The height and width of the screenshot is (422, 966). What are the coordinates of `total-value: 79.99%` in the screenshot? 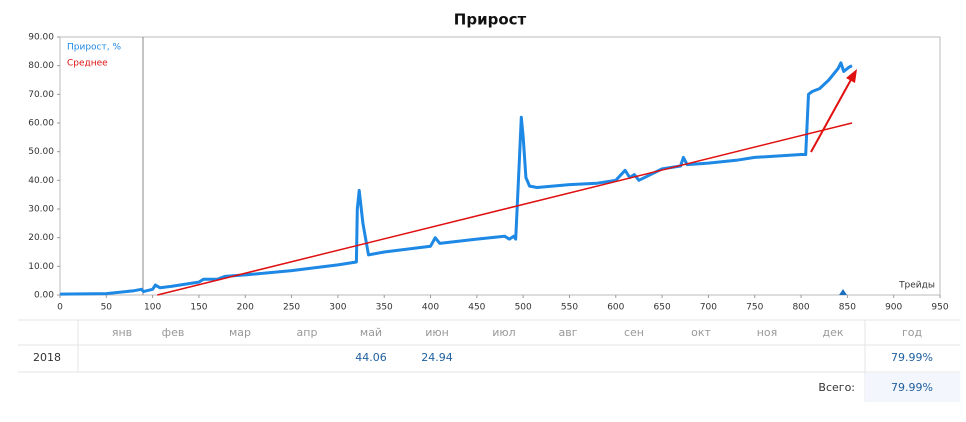 It's located at (912, 387).